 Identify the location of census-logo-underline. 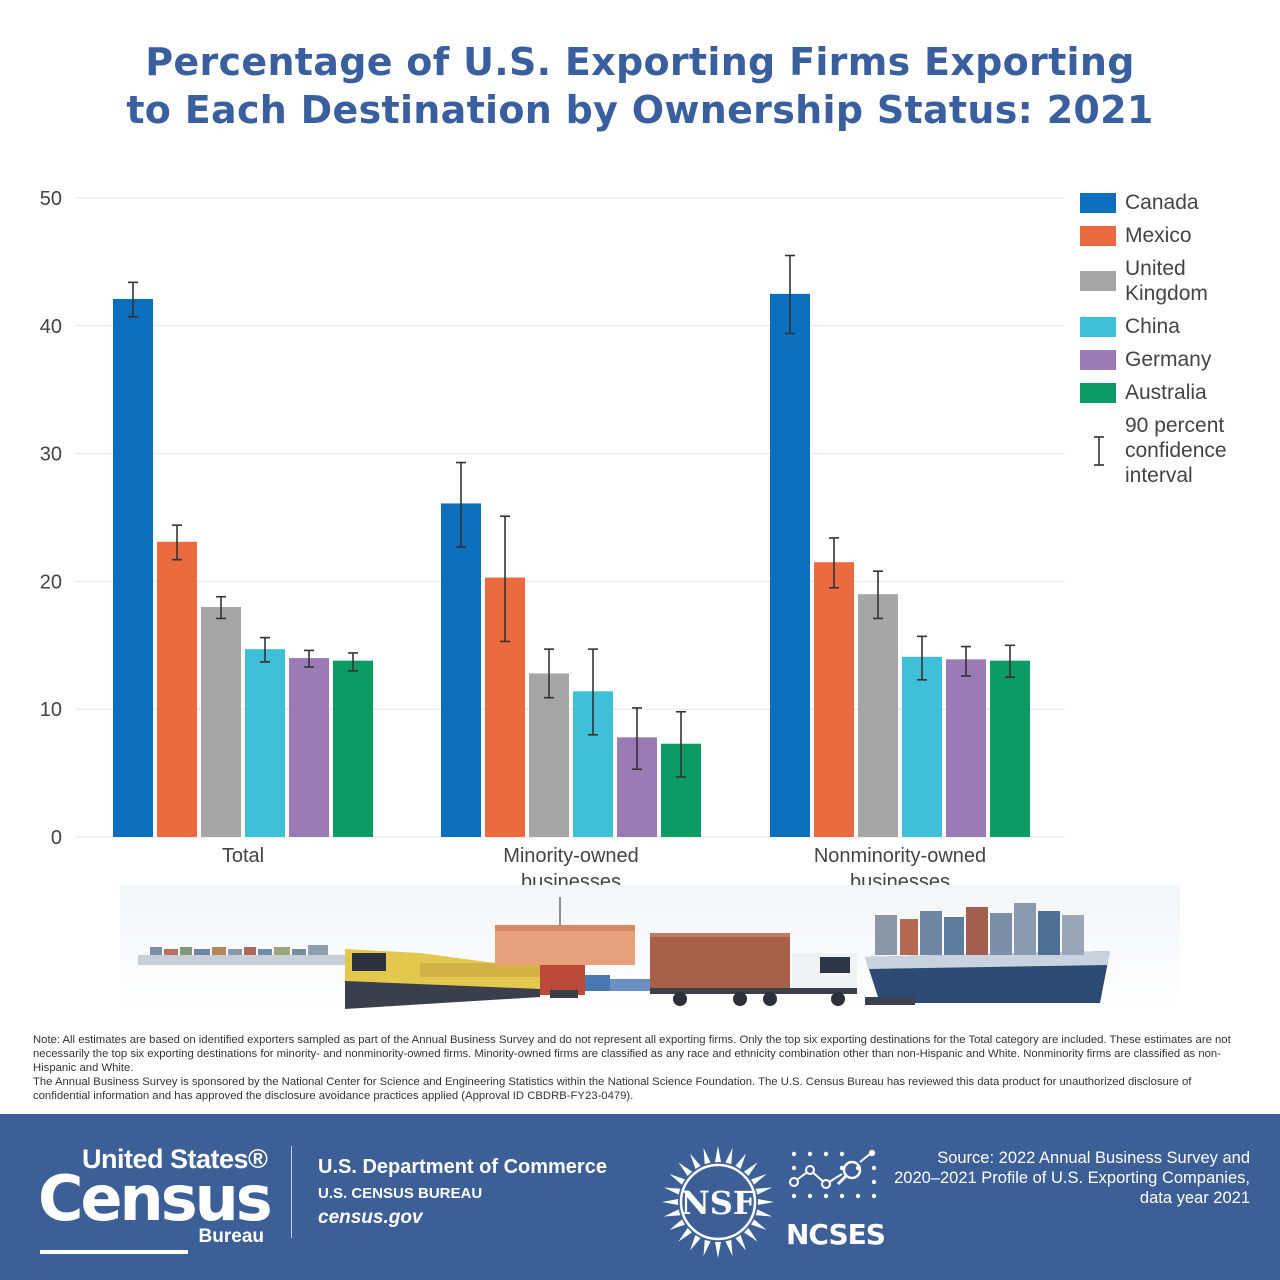
(114, 1252).